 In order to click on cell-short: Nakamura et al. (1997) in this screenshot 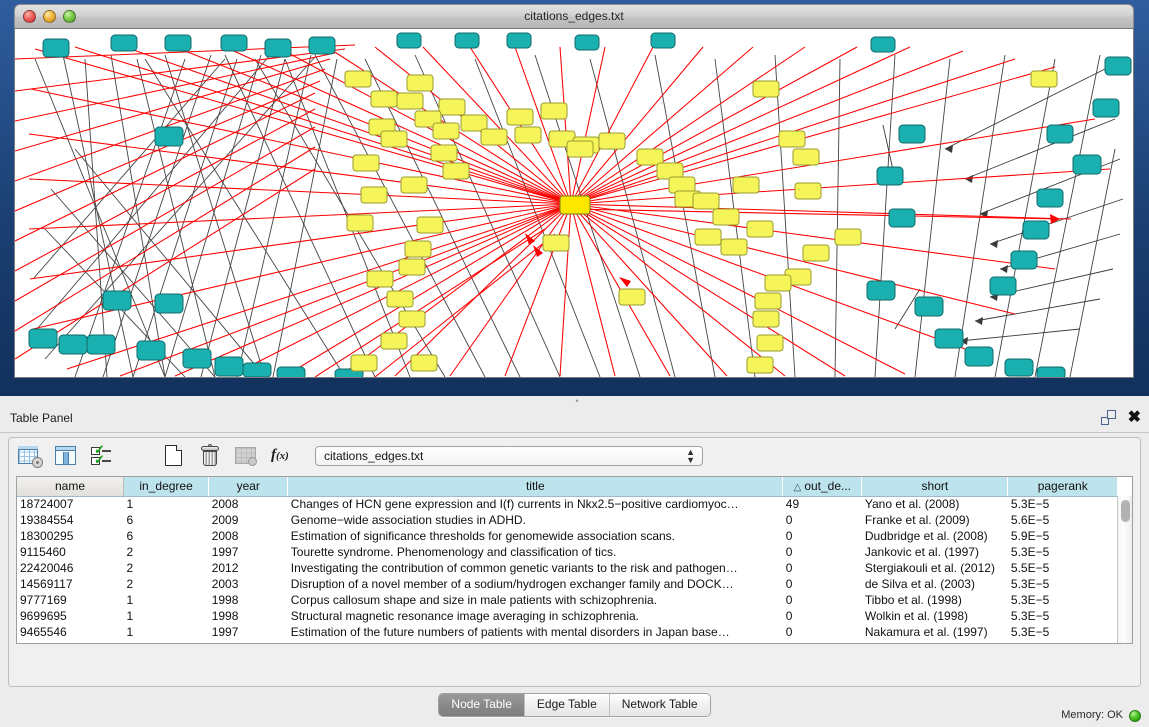, I will do `click(926, 632)`.